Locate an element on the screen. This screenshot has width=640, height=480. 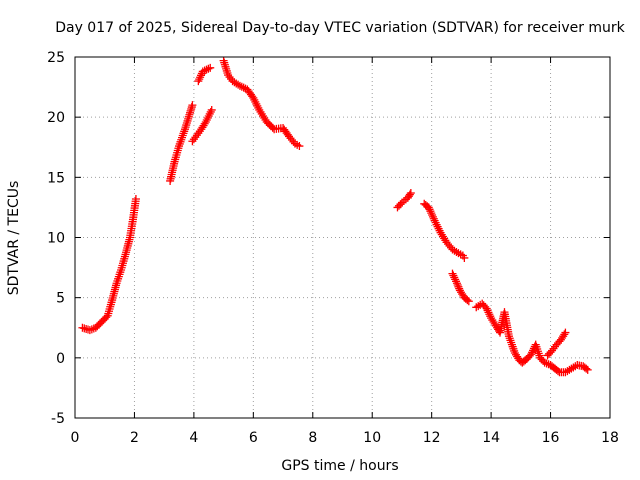
y-tick-label: 20 is located at coordinates (56, 118).